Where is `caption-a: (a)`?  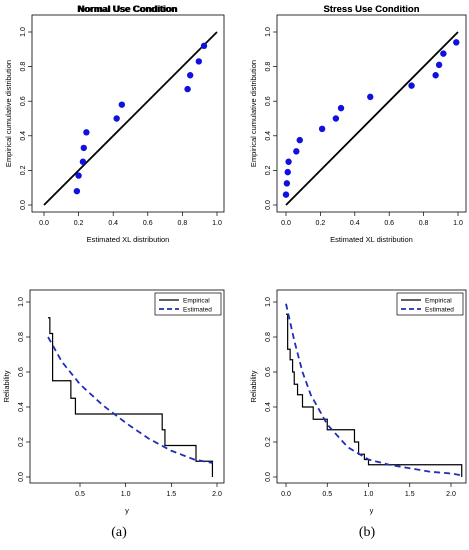 caption-a: (a) is located at coordinates (119, 532).